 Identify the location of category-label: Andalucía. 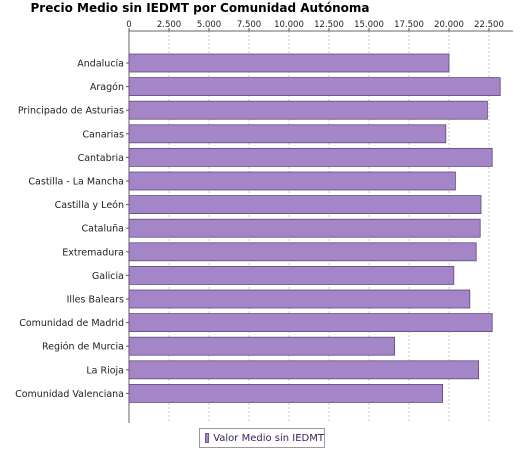
(100, 64).